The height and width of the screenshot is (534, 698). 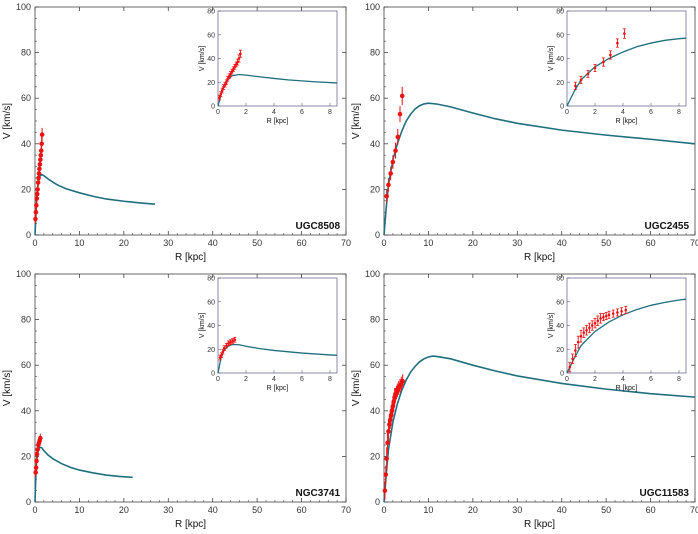 I want to click on galaxy-name-label: UGC11583, so click(x=665, y=493).